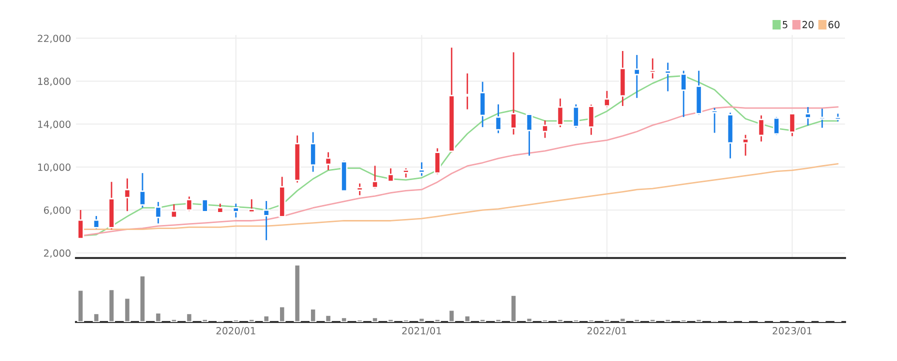  Describe the element at coordinates (57, 253) in the screenshot. I see `y-tick-label: 2,000` at that location.